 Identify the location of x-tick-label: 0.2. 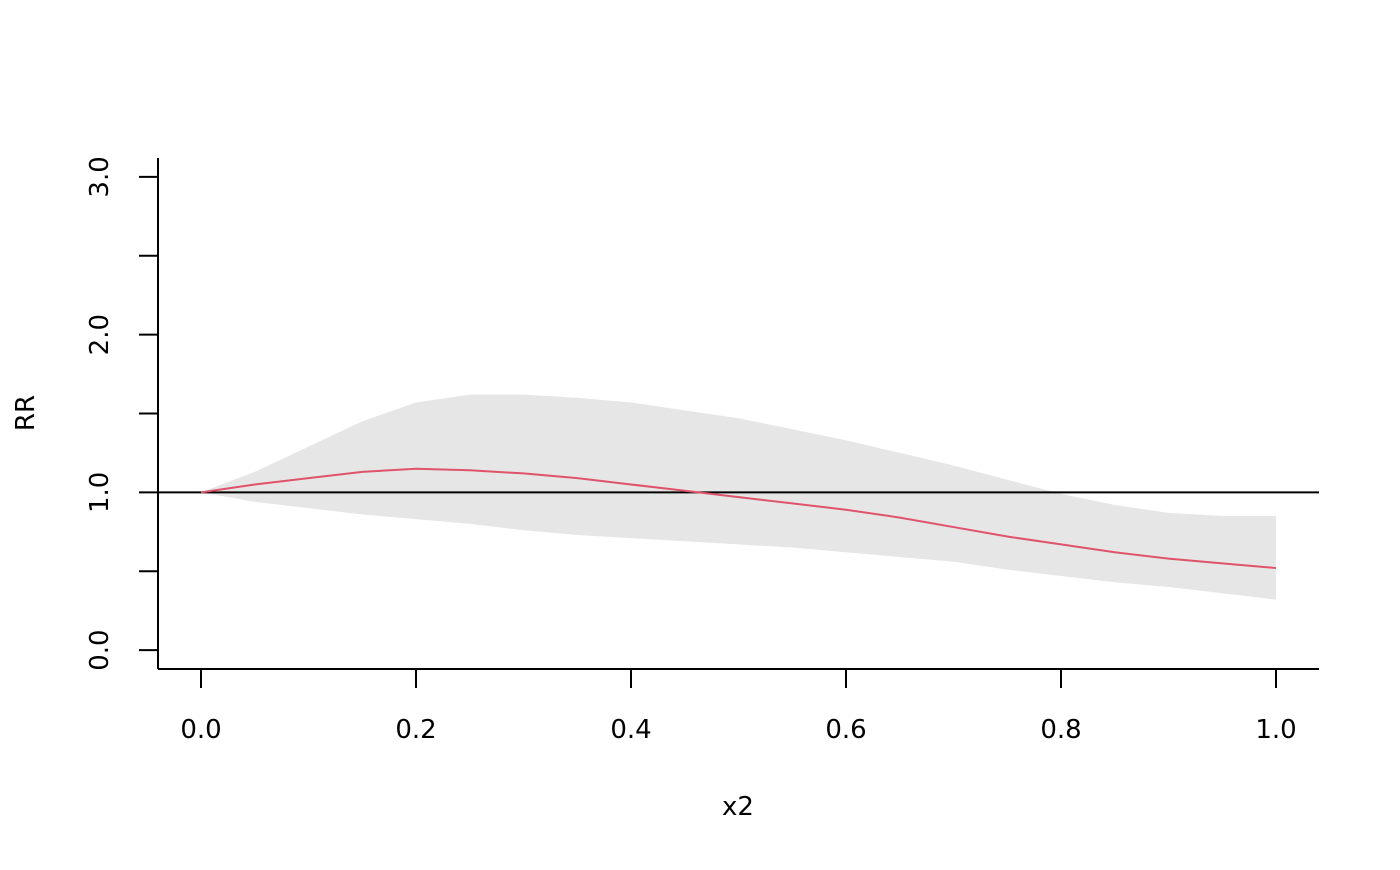
(415, 730).